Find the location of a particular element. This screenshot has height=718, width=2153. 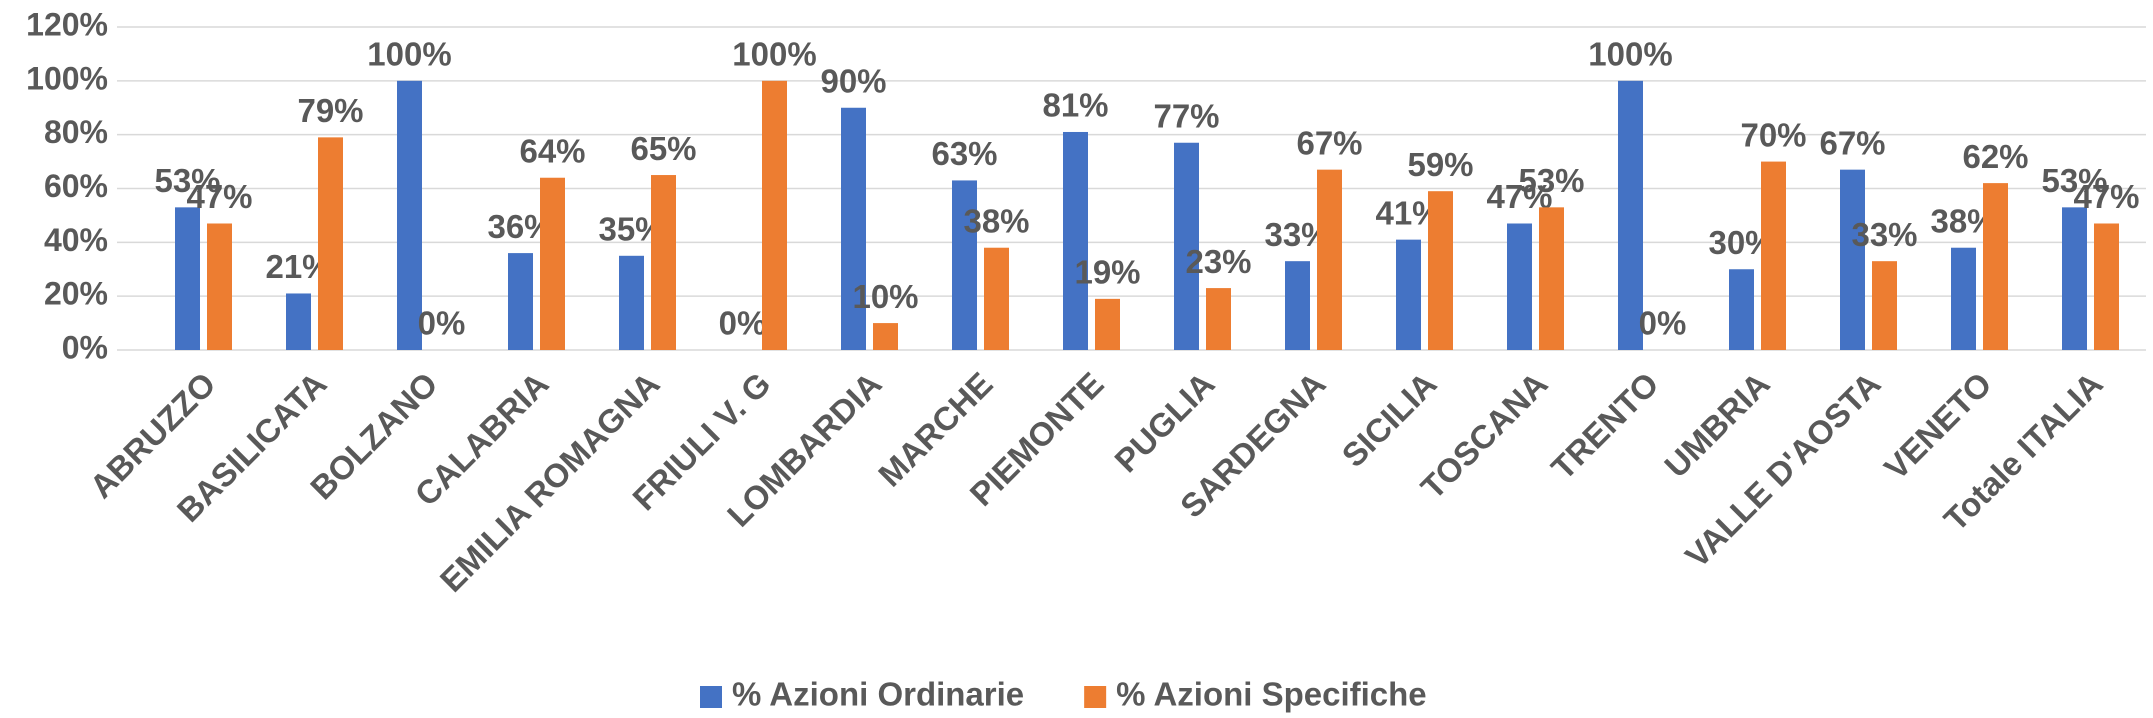

y-tick-label: 20% is located at coordinates (76, 294).